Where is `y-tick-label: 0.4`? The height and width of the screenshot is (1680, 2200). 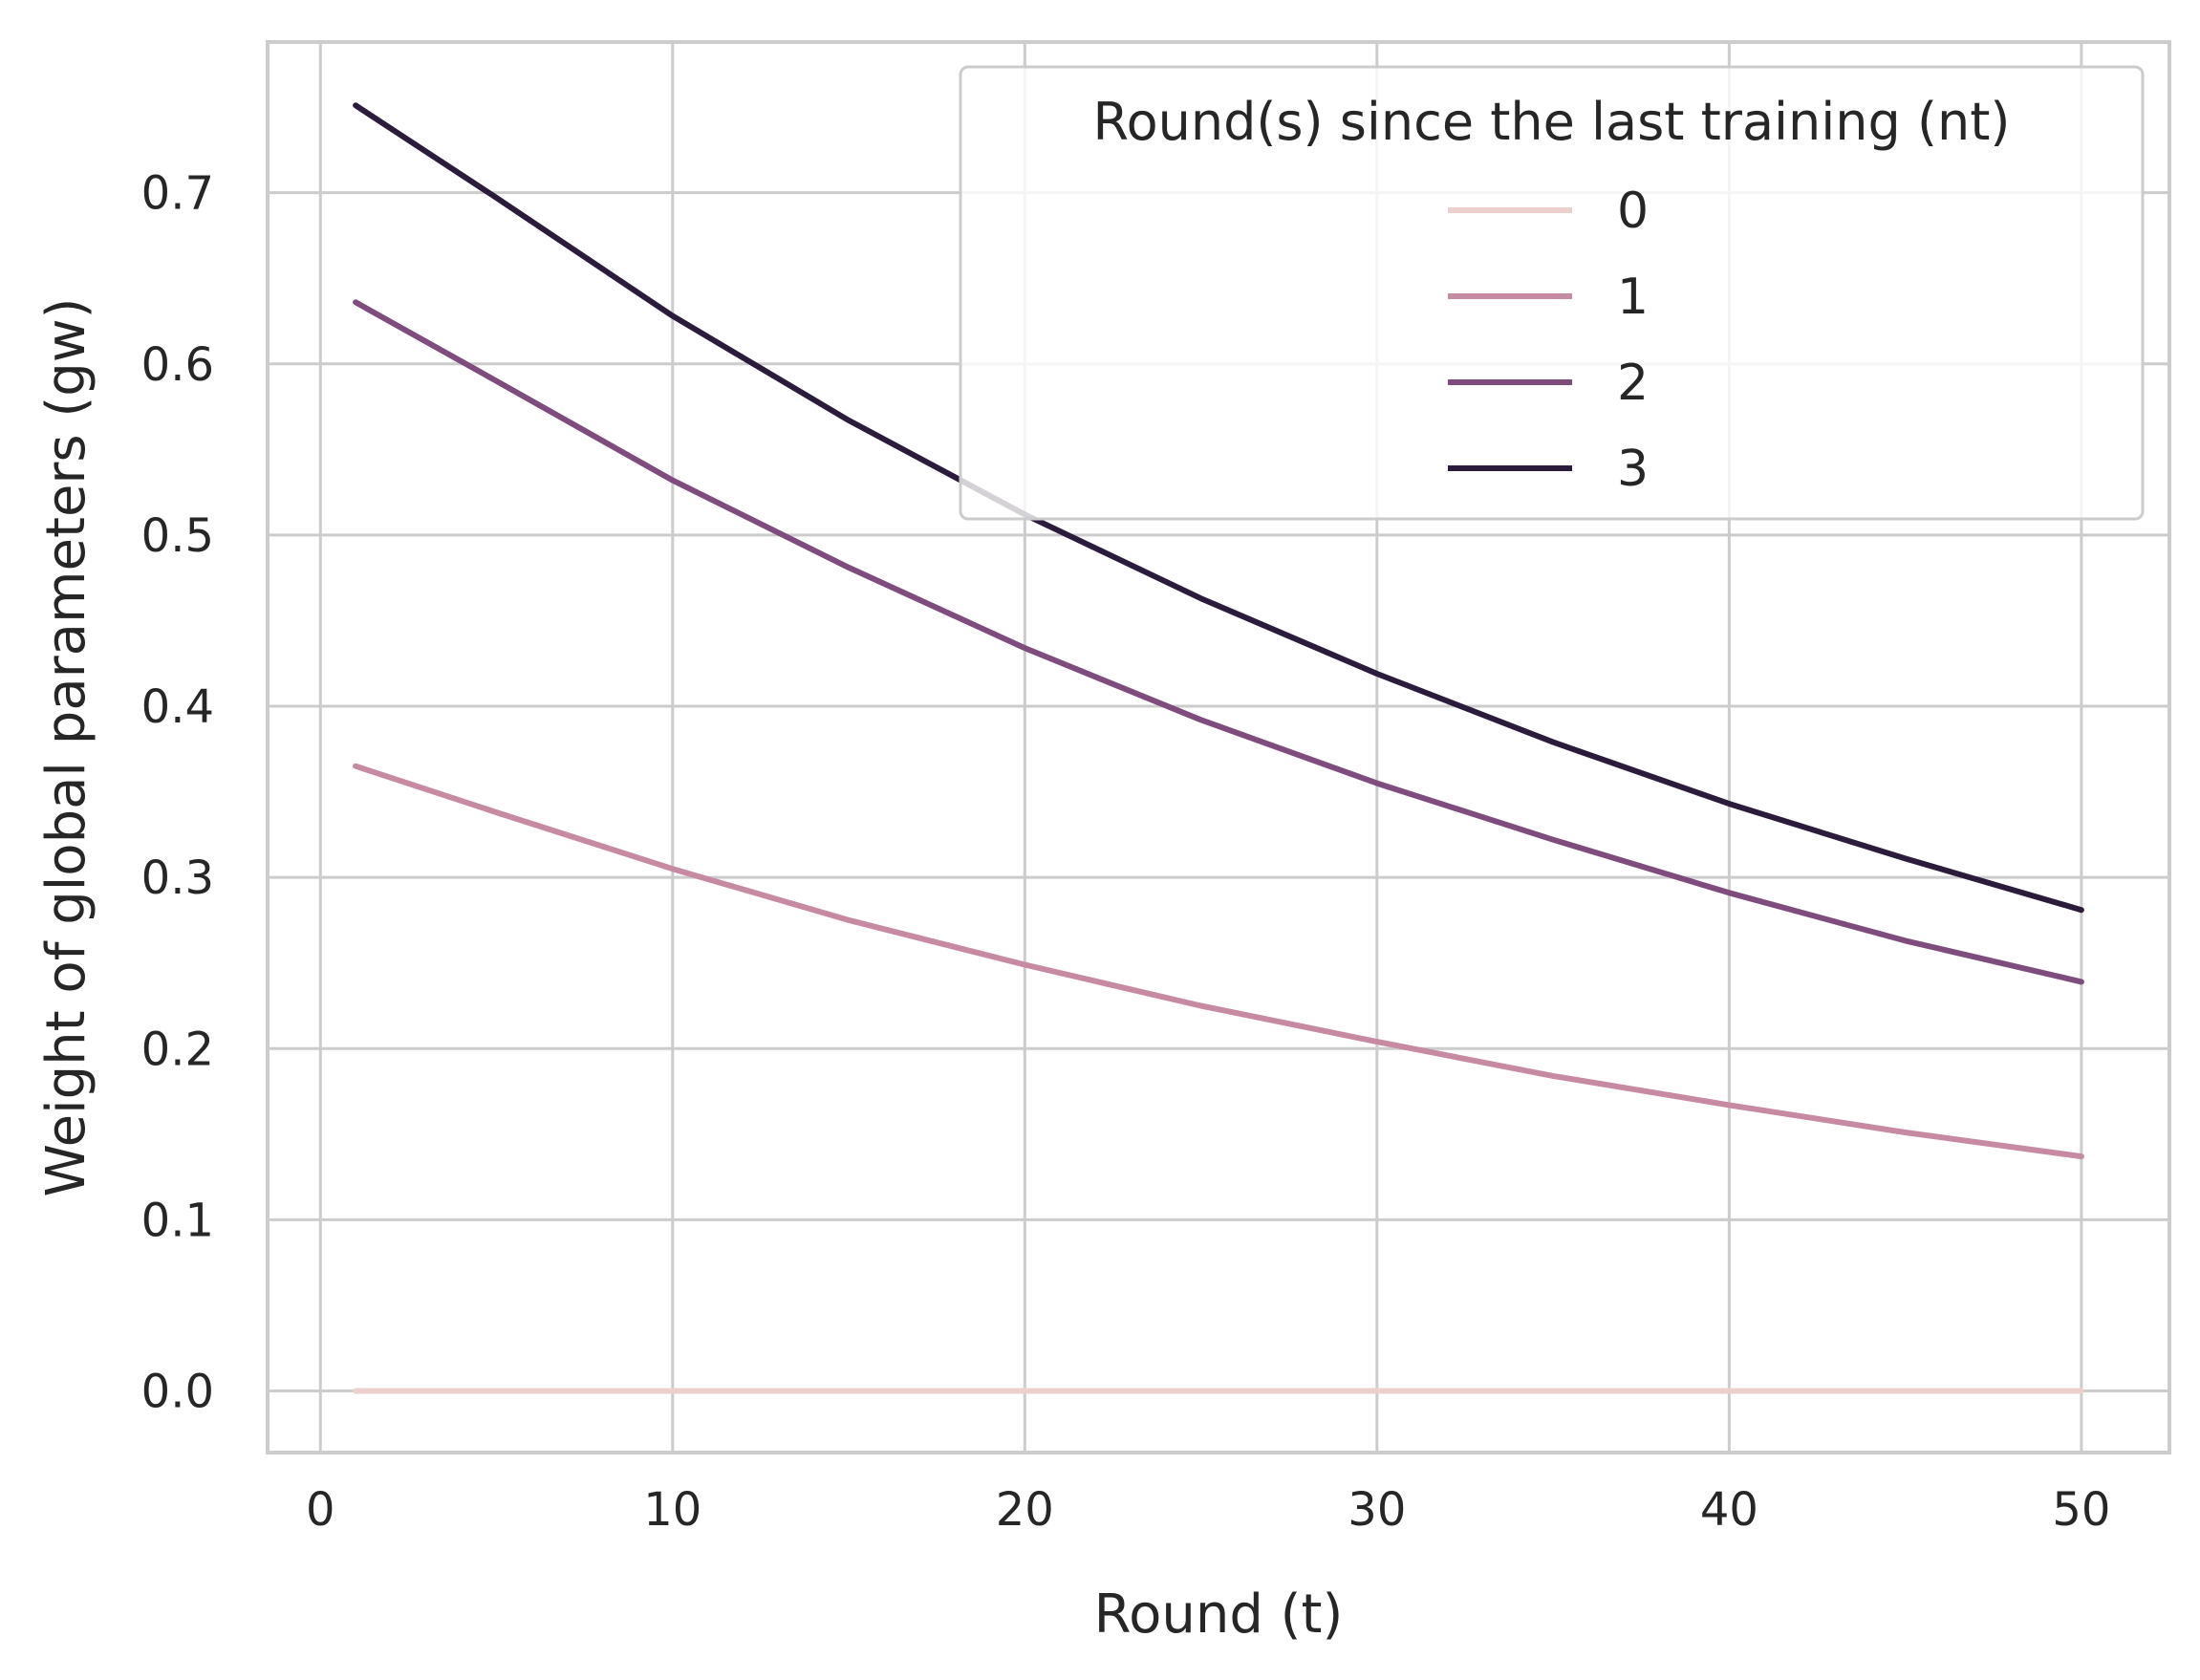
y-tick-label: 0.4 is located at coordinates (177, 707).